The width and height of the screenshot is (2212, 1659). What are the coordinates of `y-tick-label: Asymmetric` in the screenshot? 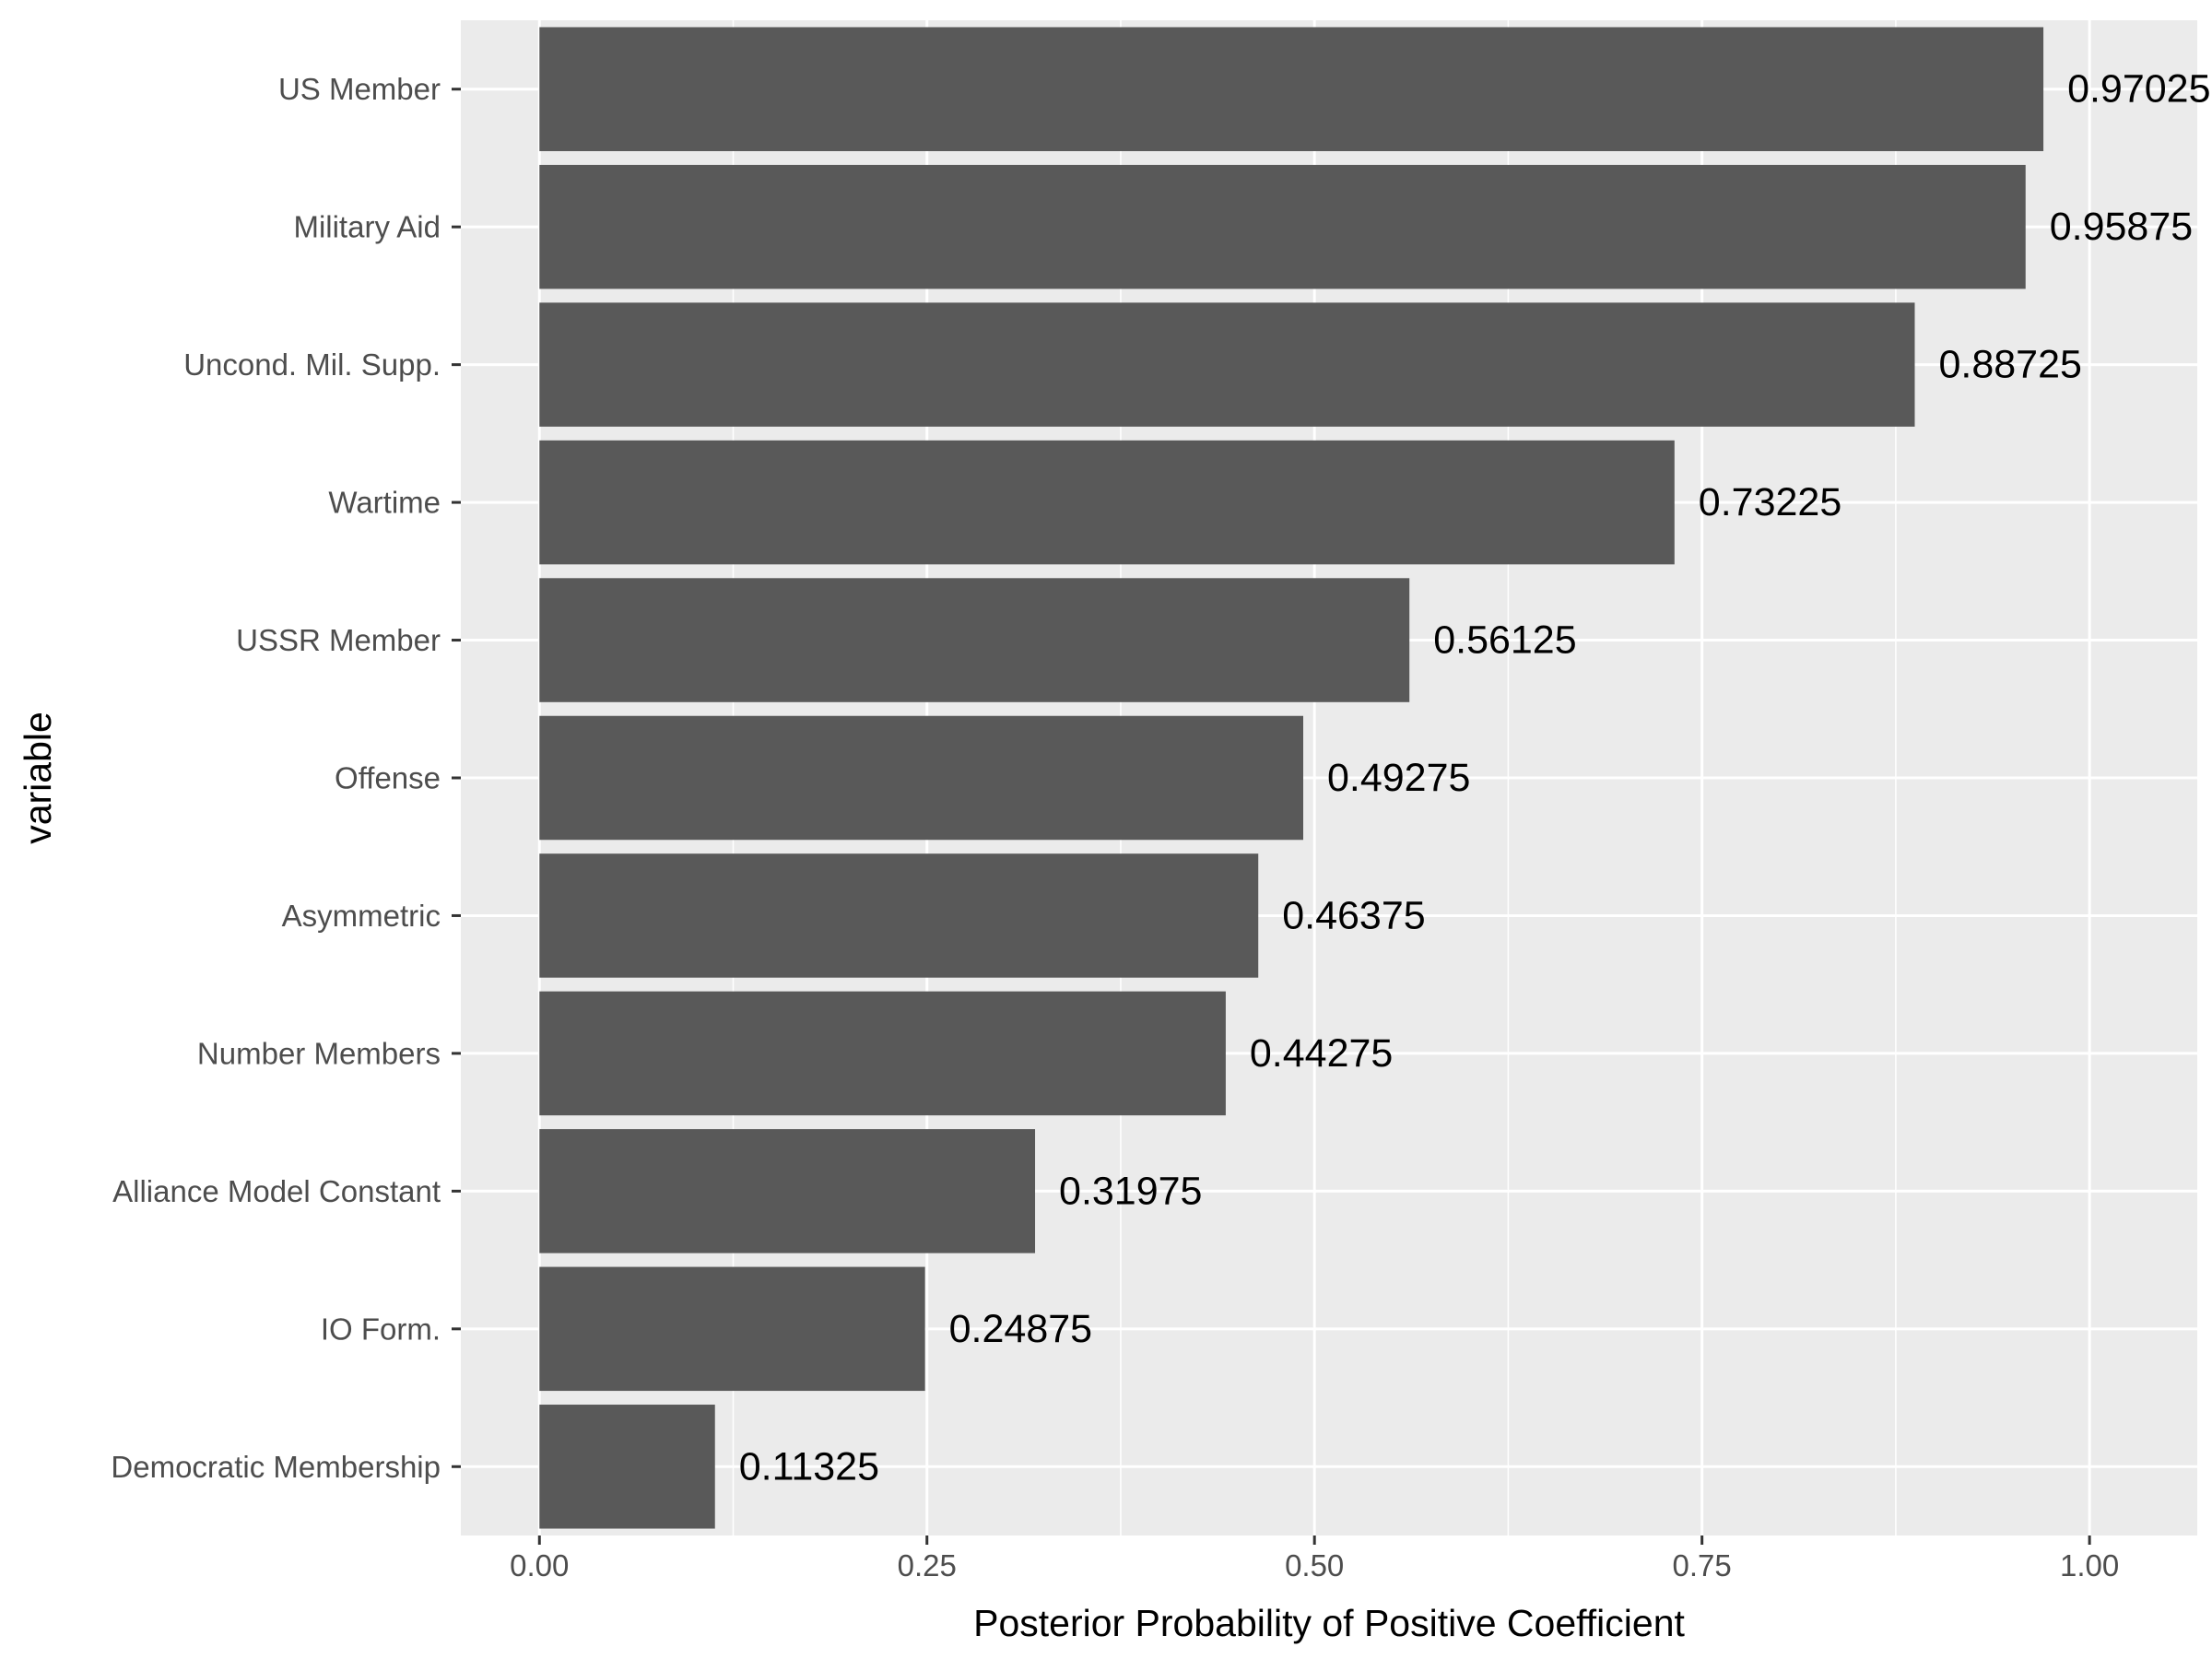 It's located at (361, 916).